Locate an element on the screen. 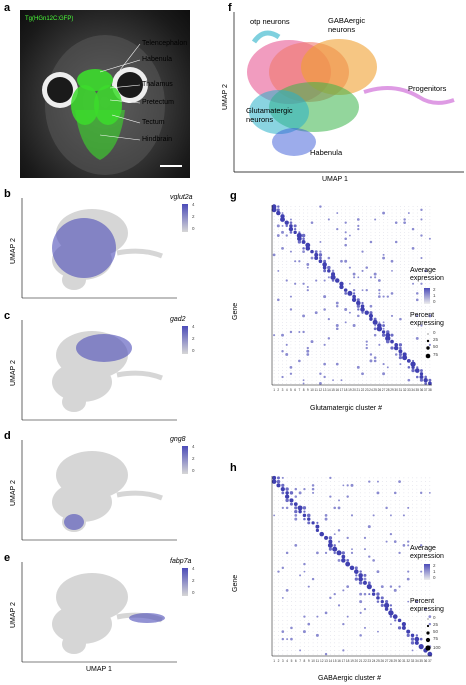 This screenshot has height=685, width=466. cluster-tick: 13 is located at coordinates (326, 661).